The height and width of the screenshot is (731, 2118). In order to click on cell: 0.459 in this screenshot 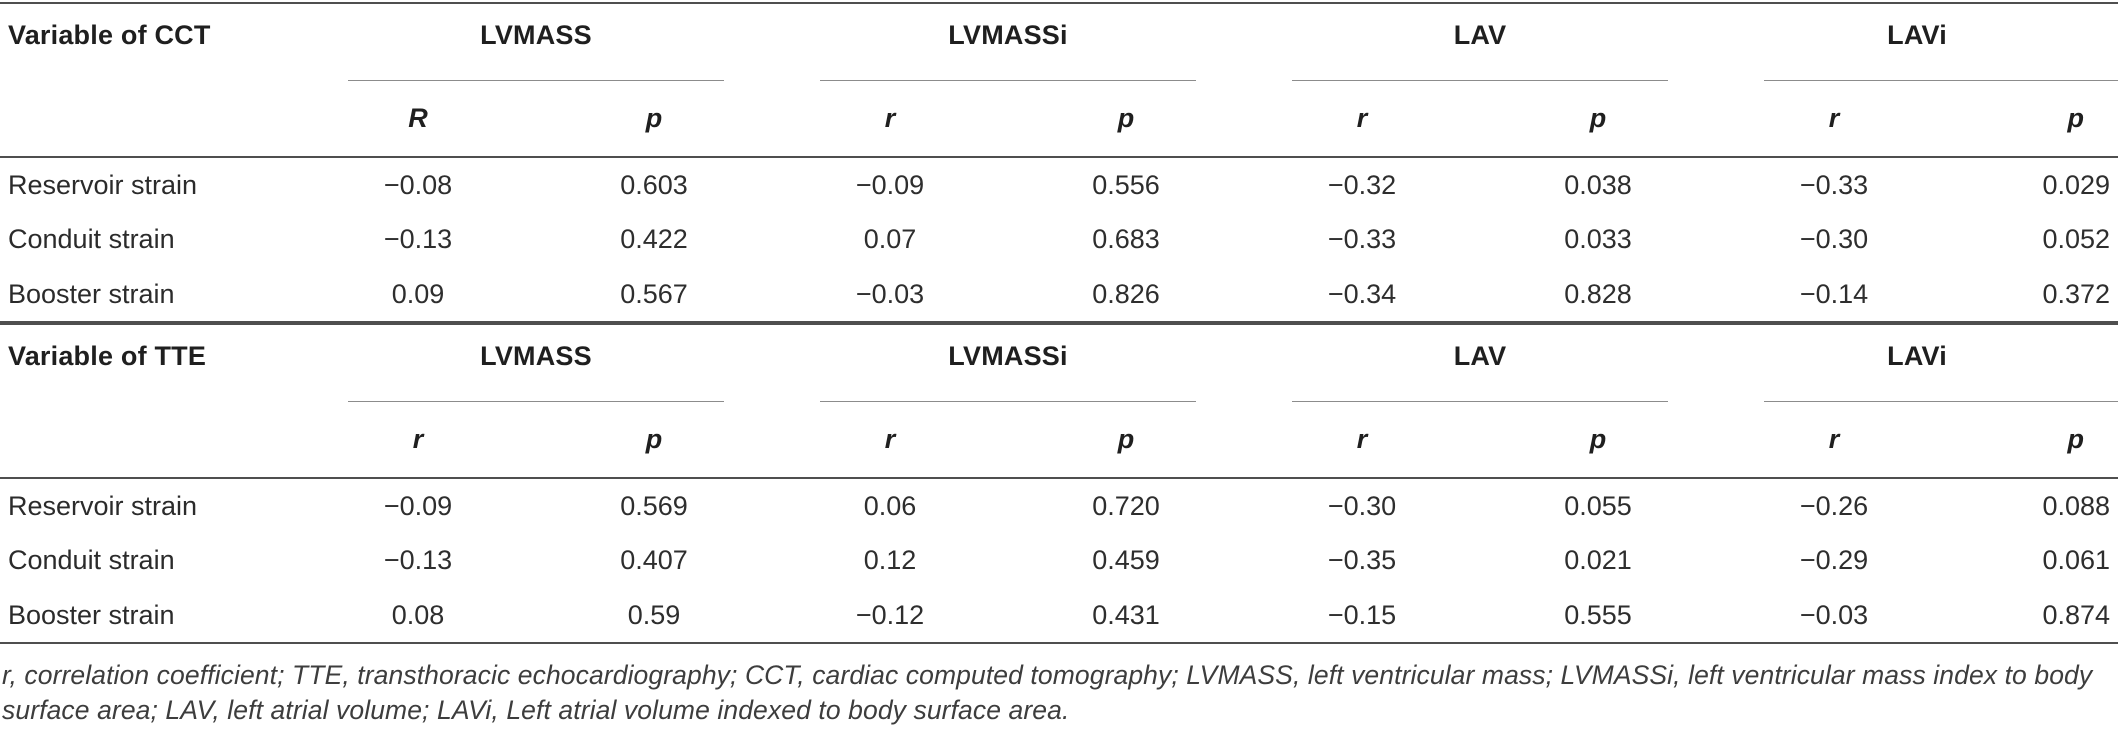, I will do `click(1126, 560)`.